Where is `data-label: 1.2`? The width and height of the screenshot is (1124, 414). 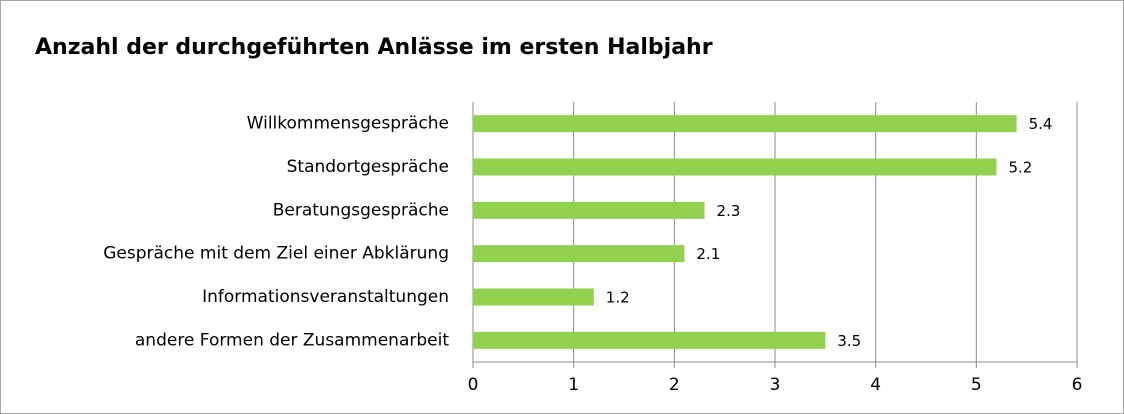
data-label: 1.2 is located at coordinates (618, 298).